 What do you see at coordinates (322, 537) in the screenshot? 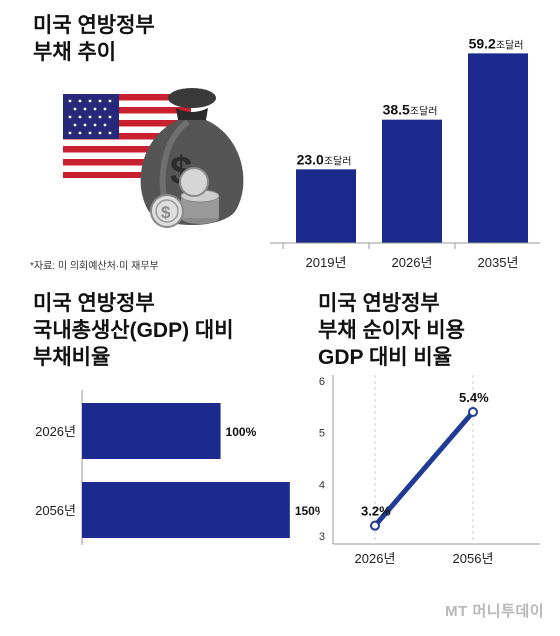
I see `y-tick-label-0: 3` at bounding box center [322, 537].